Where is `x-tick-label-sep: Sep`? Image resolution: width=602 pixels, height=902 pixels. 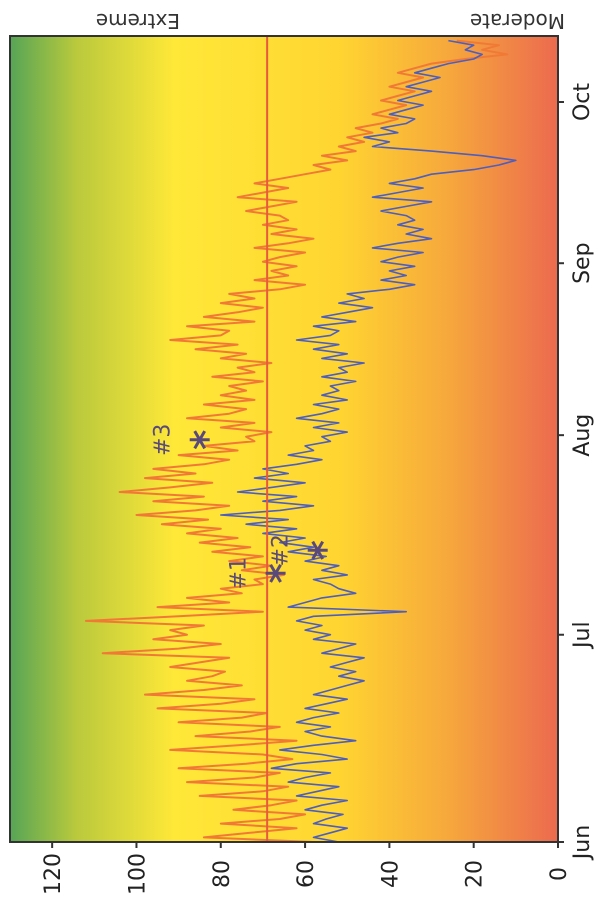 x-tick-label-sep: Sep is located at coordinates (582, 262).